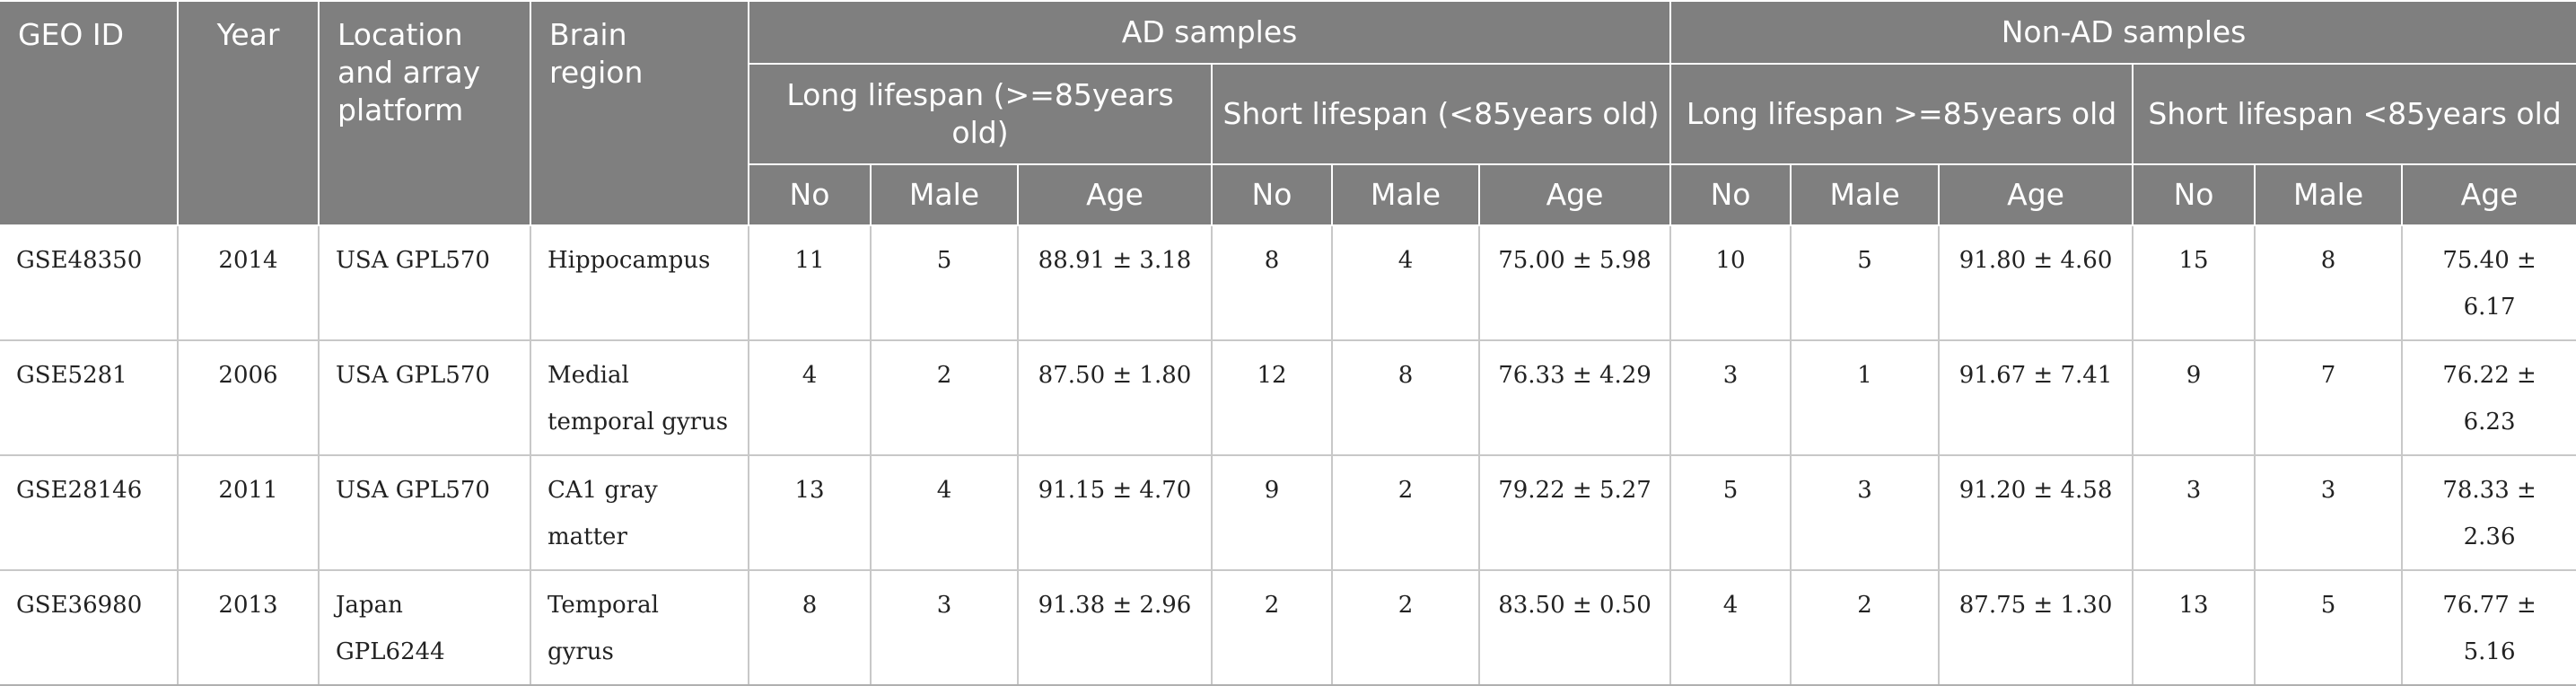 Image resolution: width=2576 pixels, height=686 pixels. I want to click on cell-year: 2006, so click(248, 397).